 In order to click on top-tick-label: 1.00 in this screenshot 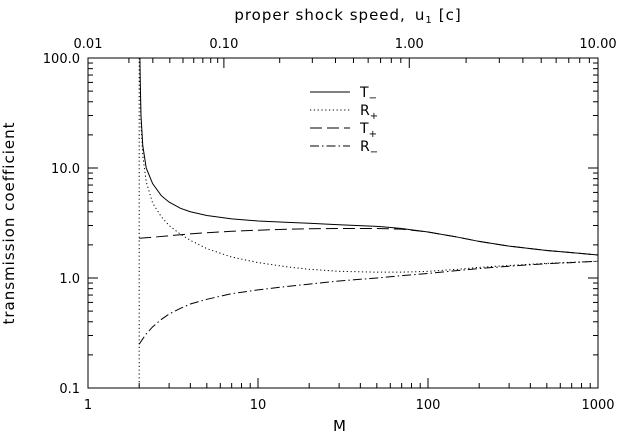, I will do `click(409, 44)`.